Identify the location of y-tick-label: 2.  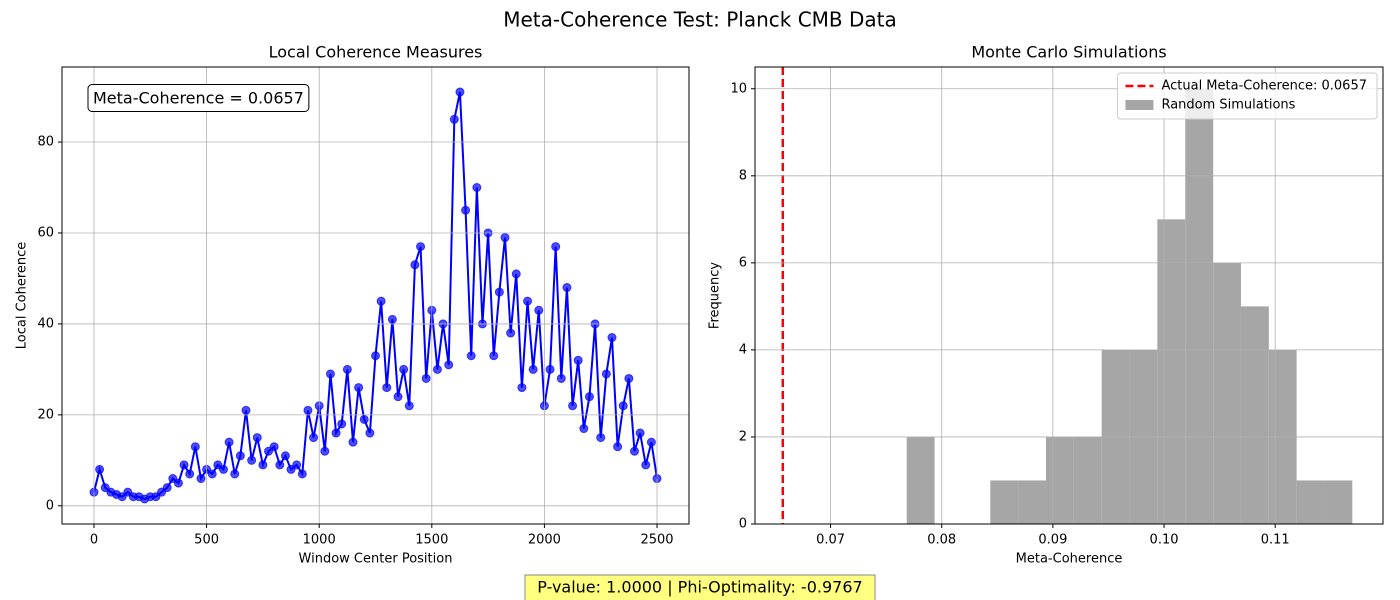
(743, 436).